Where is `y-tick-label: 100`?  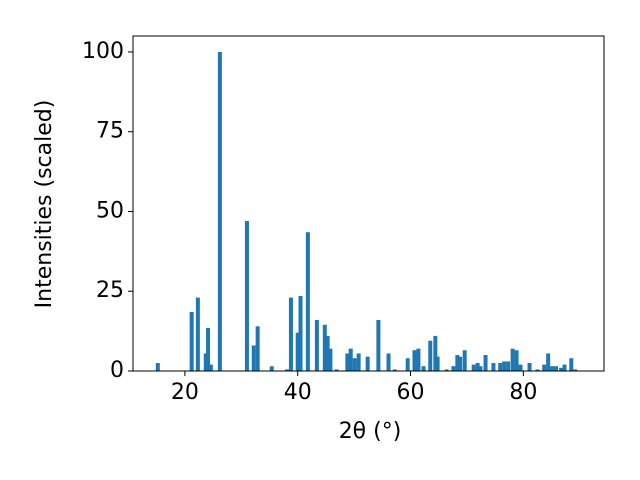 y-tick-label: 100 is located at coordinates (103, 51).